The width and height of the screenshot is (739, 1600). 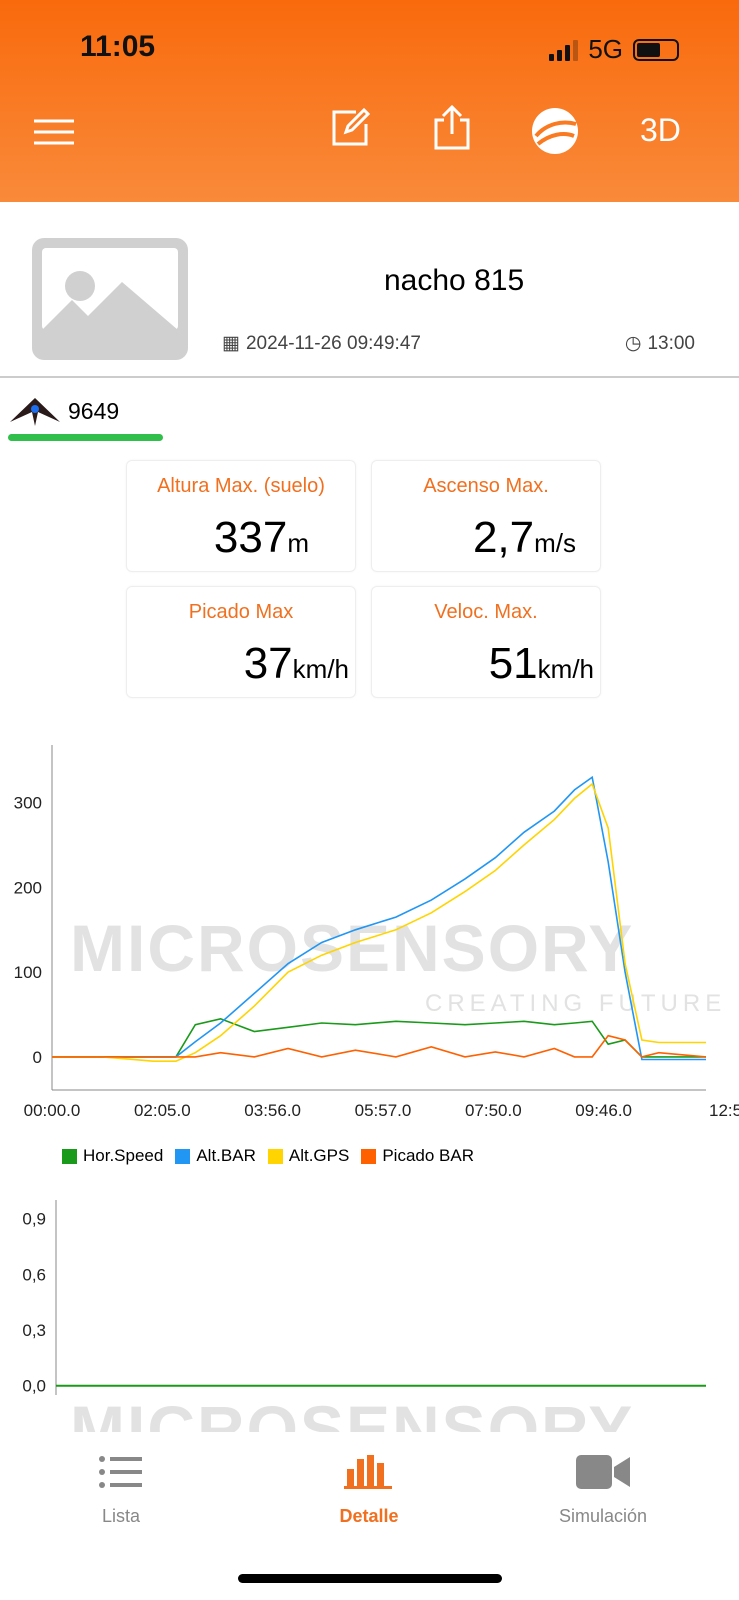 I want to click on tab-label: Simulación, so click(x=603, y=1516).